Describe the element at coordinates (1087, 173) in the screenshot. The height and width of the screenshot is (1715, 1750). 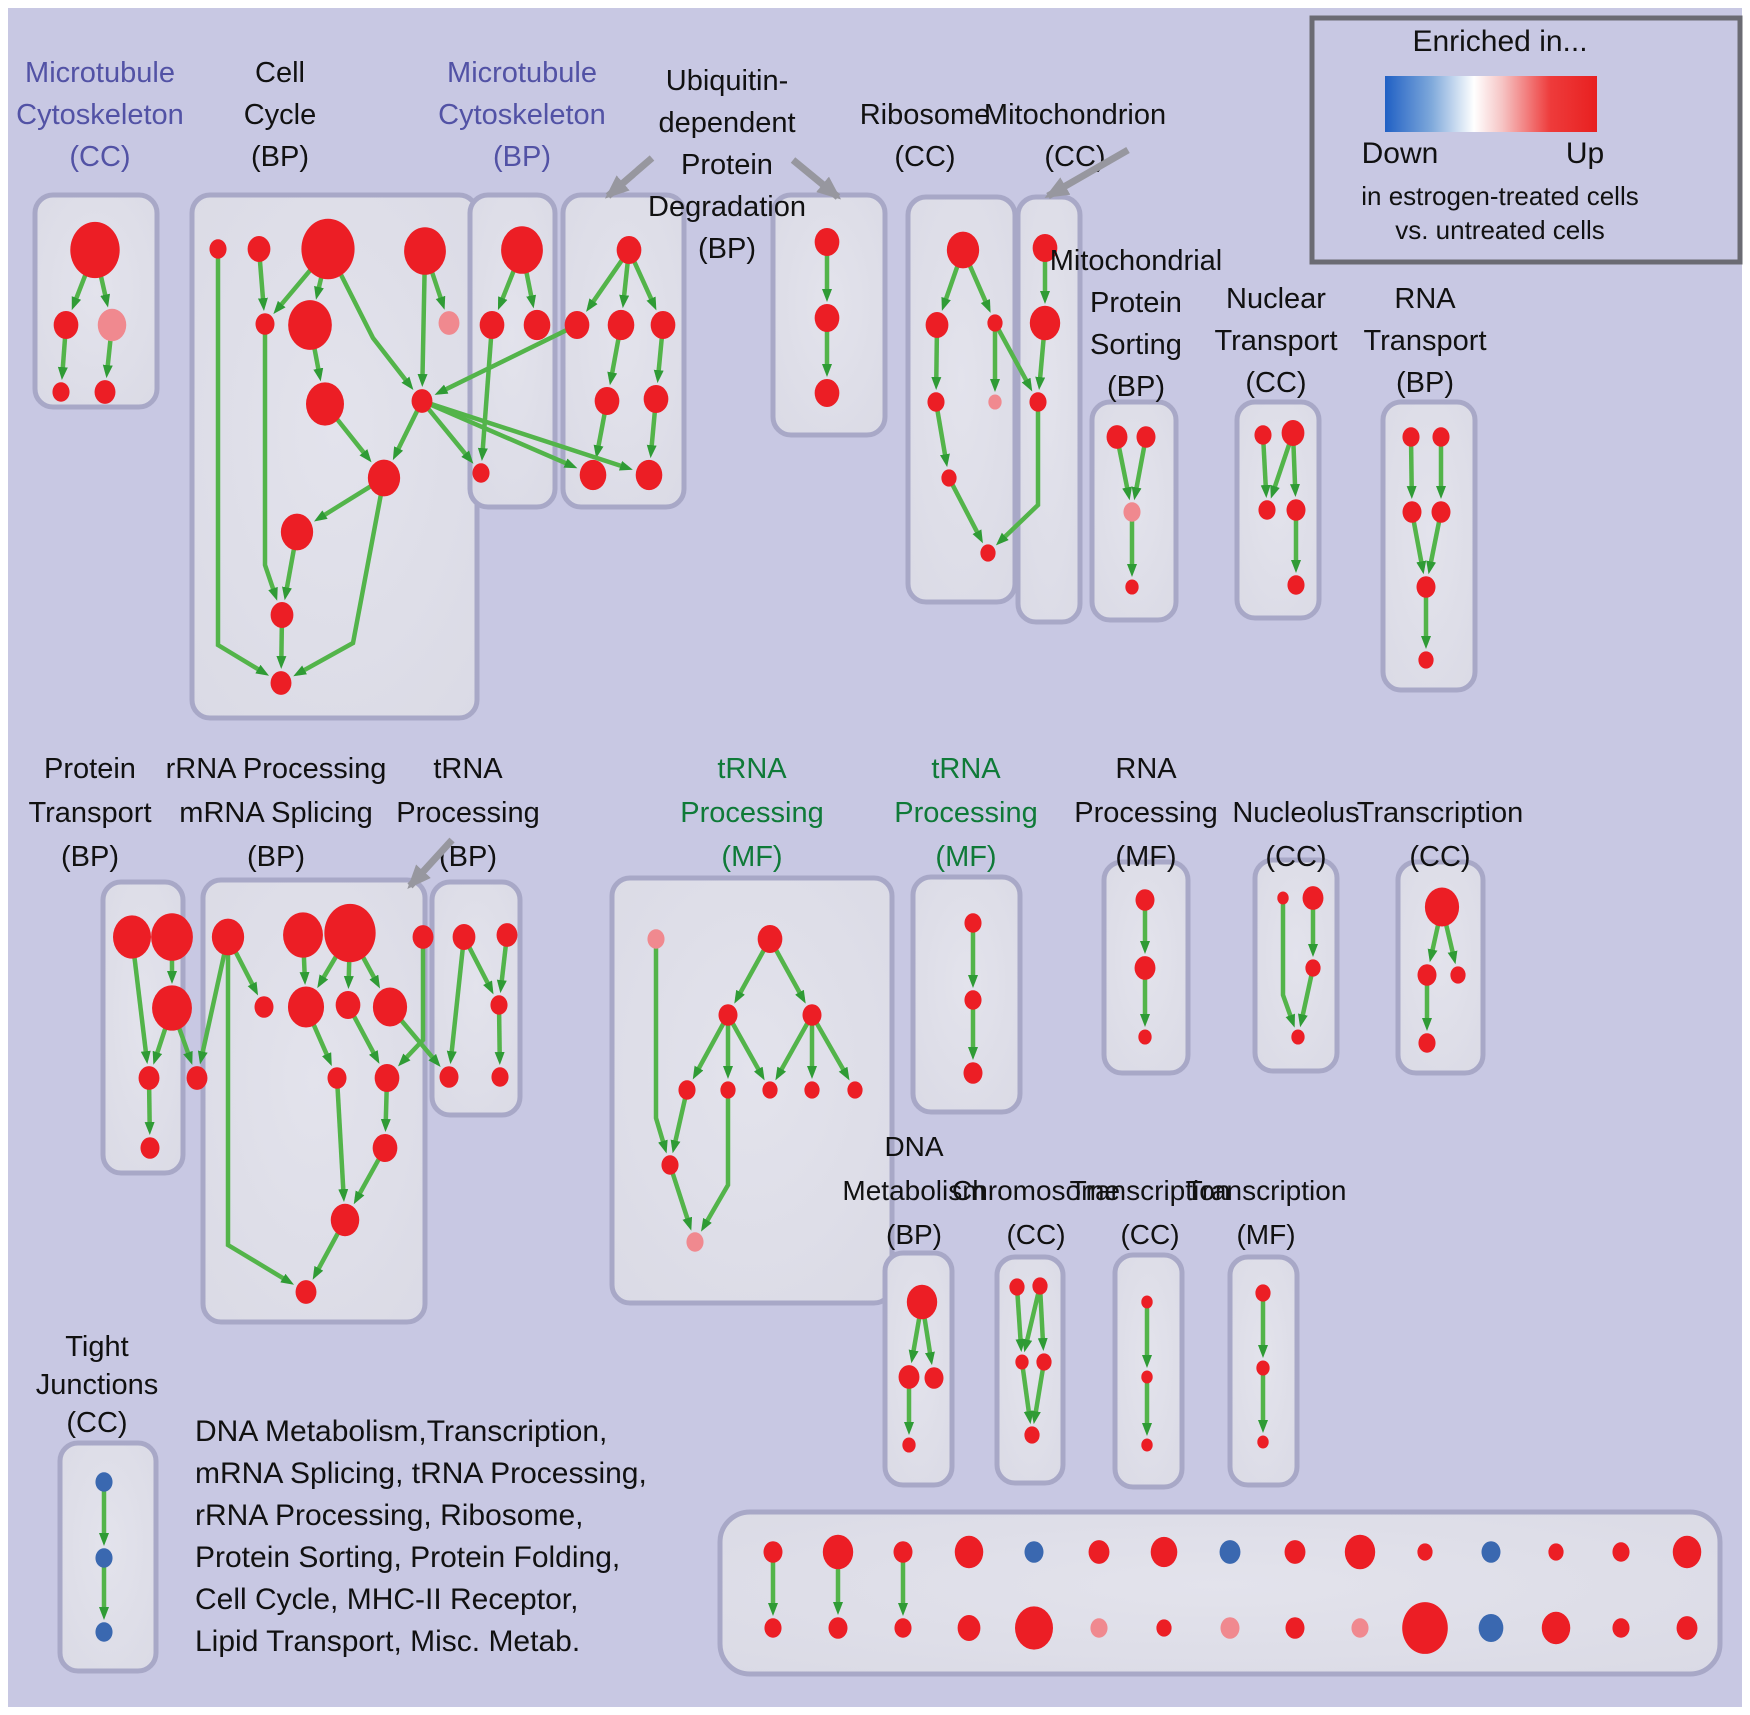
I see `mitochondrion-arrow` at that location.